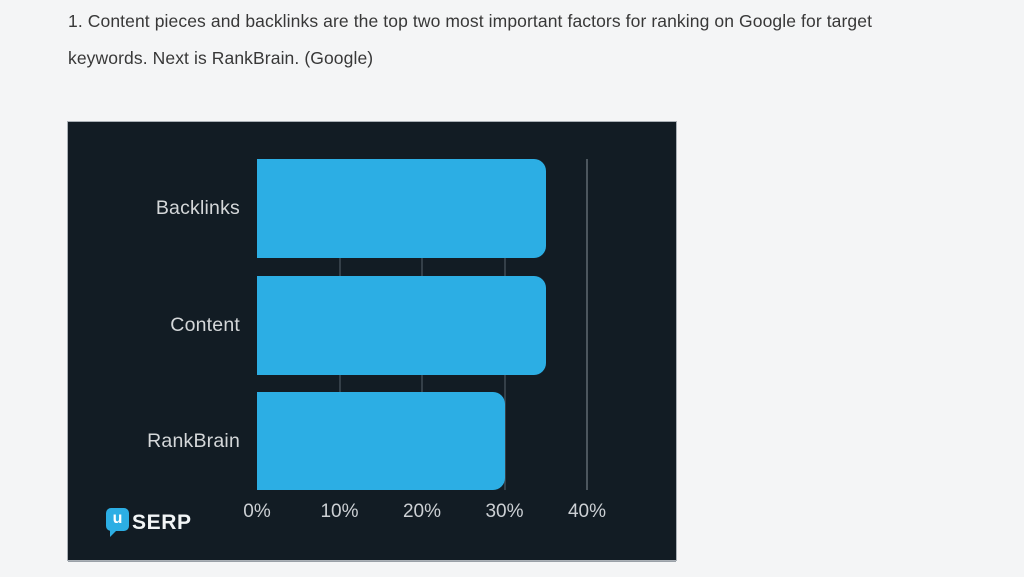 The width and height of the screenshot is (1024, 577). I want to click on bar-backlinks, so click(401, 208).